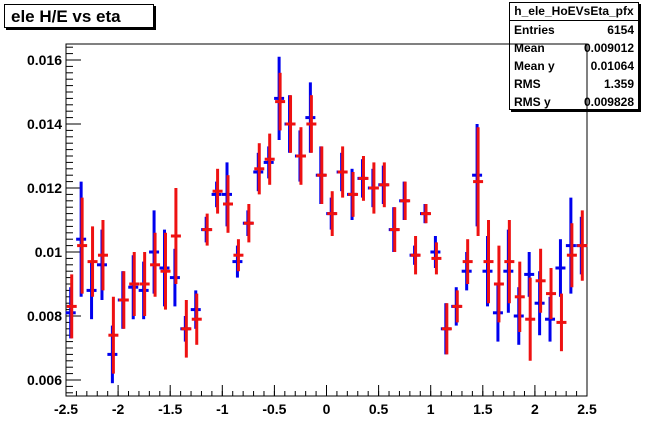 This screenshot has width=653, height=441. Describe the element at coordinates (44, 316) in the screenshot. I see `y-tick-label: 0.008` at that location.